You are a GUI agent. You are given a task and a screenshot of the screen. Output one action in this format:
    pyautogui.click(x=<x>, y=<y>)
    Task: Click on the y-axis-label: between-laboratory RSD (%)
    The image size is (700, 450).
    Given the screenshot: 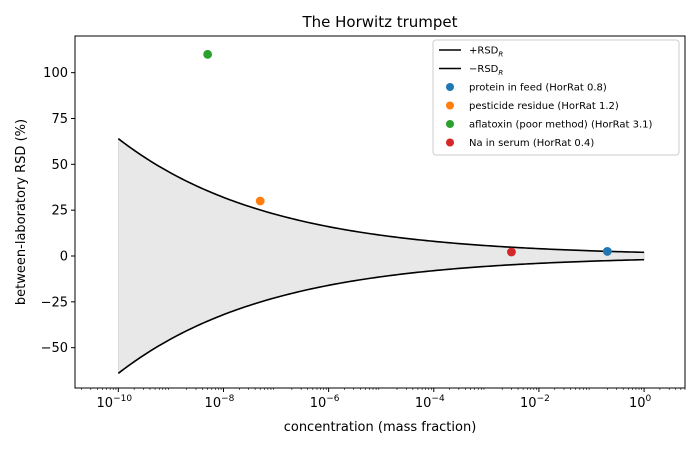 What is the action you would take?
    pyautogui.click(x=21, y=212)
    